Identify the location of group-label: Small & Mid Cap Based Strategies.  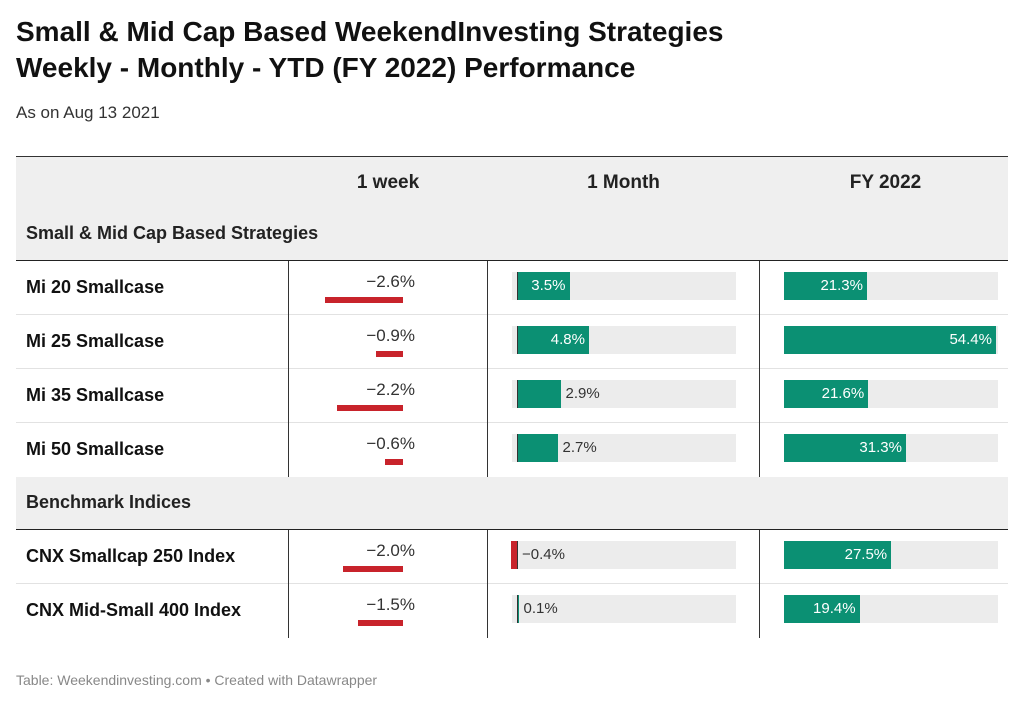
(172, 233).